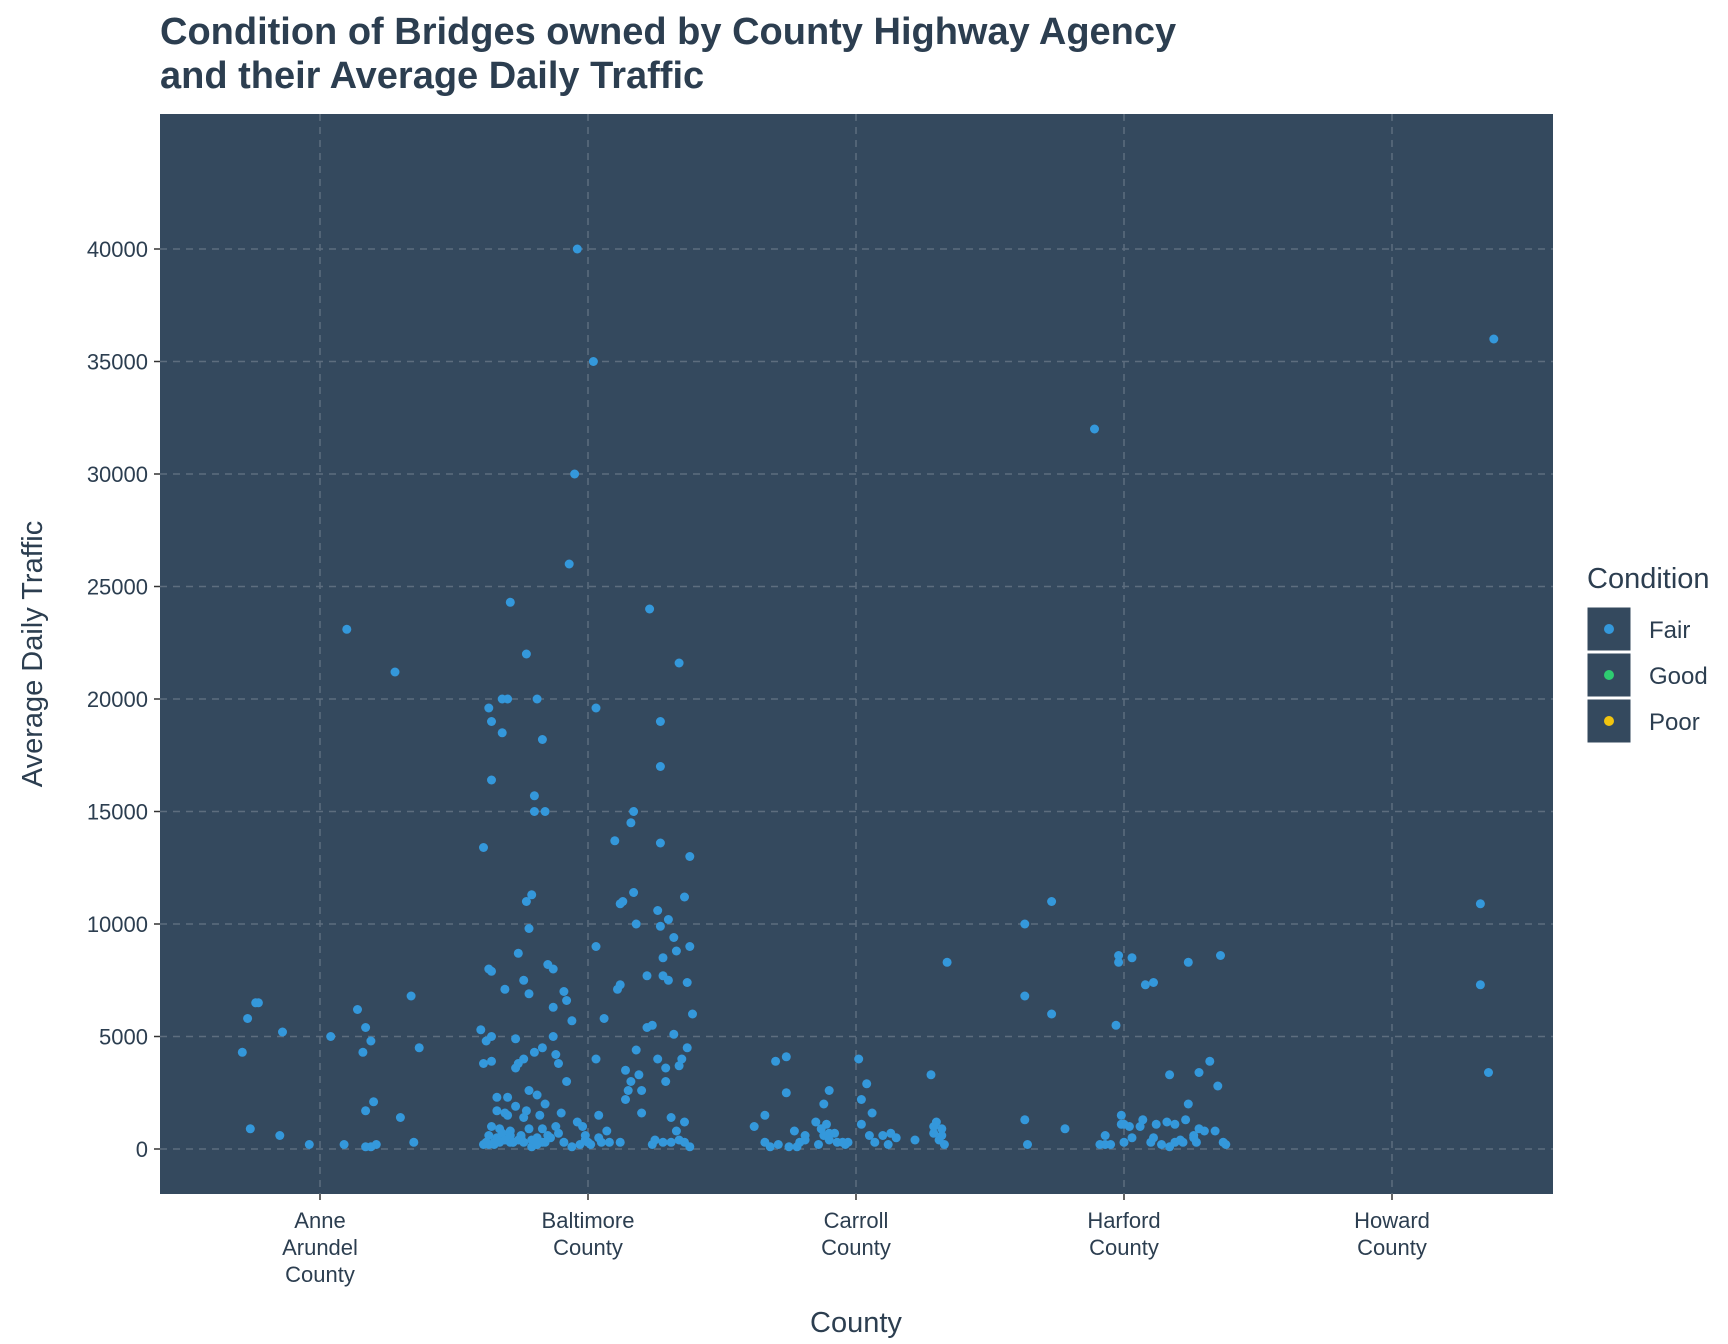 The height and width of the screenshot is (1344, 1728). What do you see at coordinates (856, 1234) in the screenshot?
I see `x-tick-label: Carroll County` at bounding box center [856, 1234].